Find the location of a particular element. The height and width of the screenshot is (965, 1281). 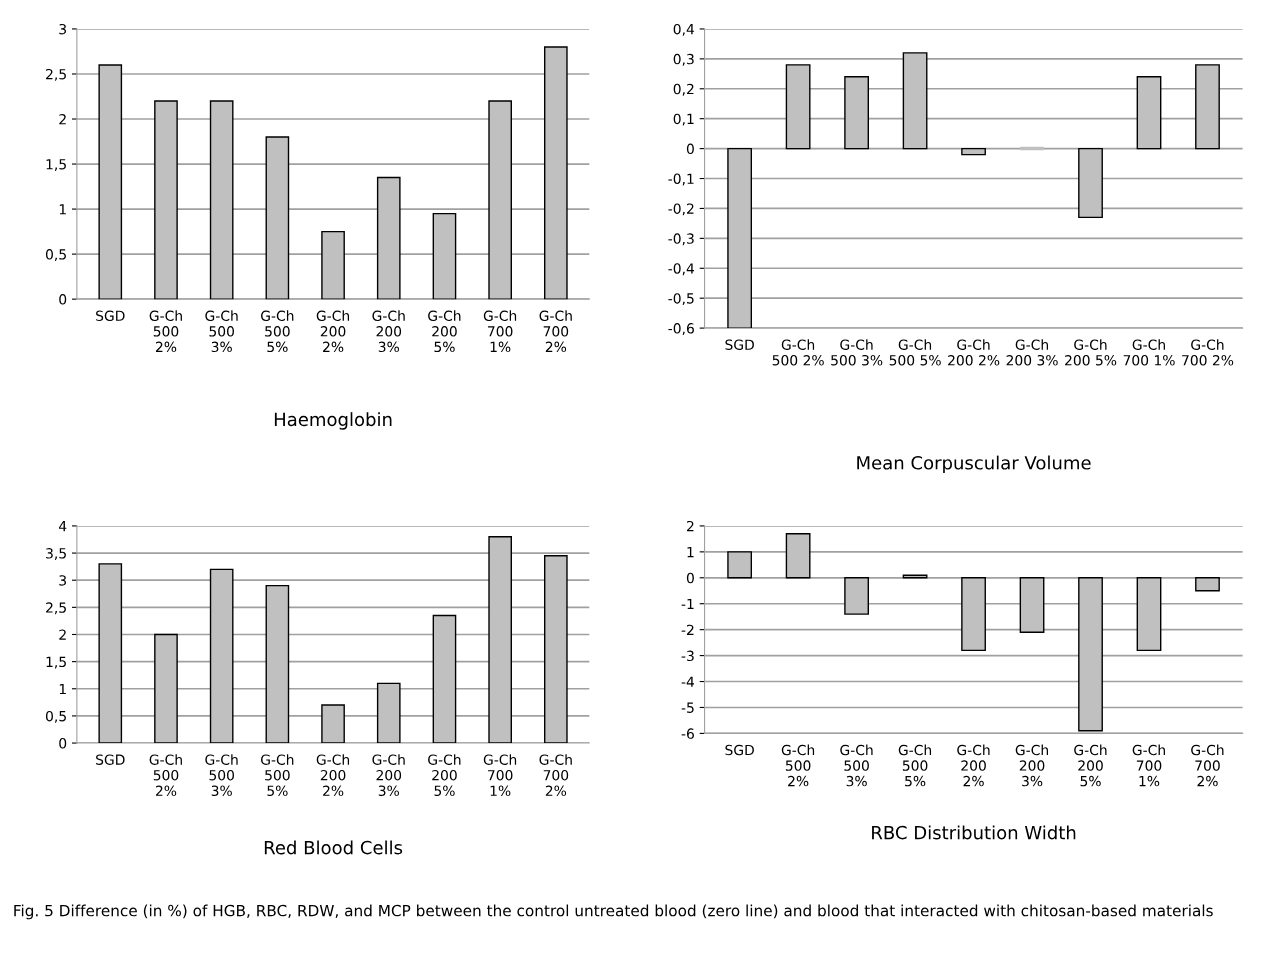

text: Mean Corpuscular Volume is located at coordinates (974, 464).